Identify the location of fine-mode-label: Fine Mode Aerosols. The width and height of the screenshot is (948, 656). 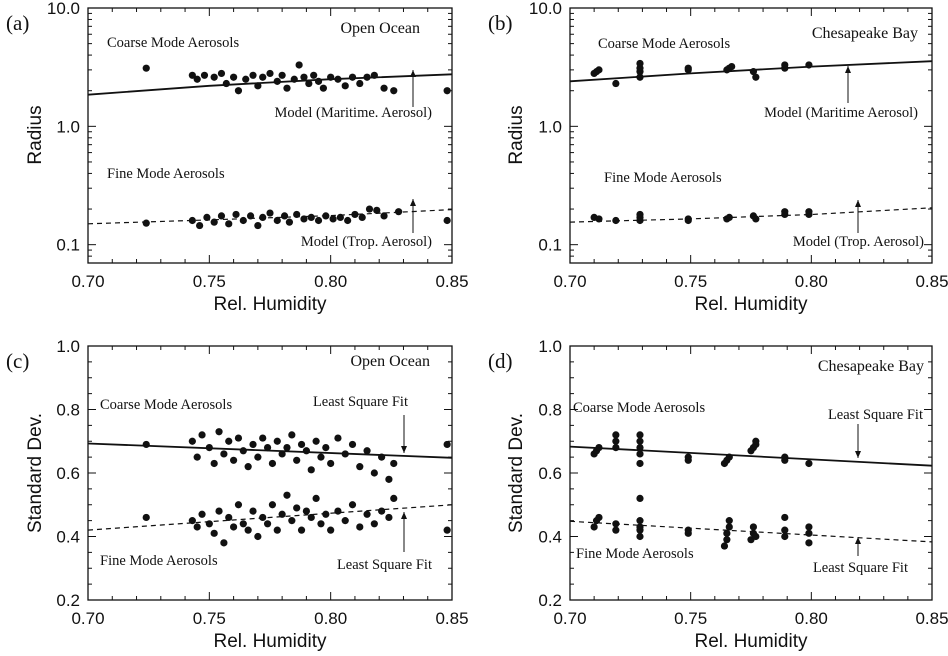
(166, 174).